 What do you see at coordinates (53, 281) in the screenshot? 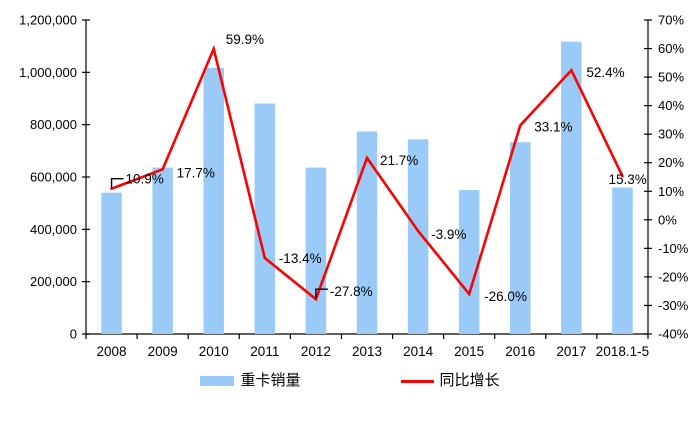
I see `left-axis-tick-label: 200,000` at bounding box center [53, 281].